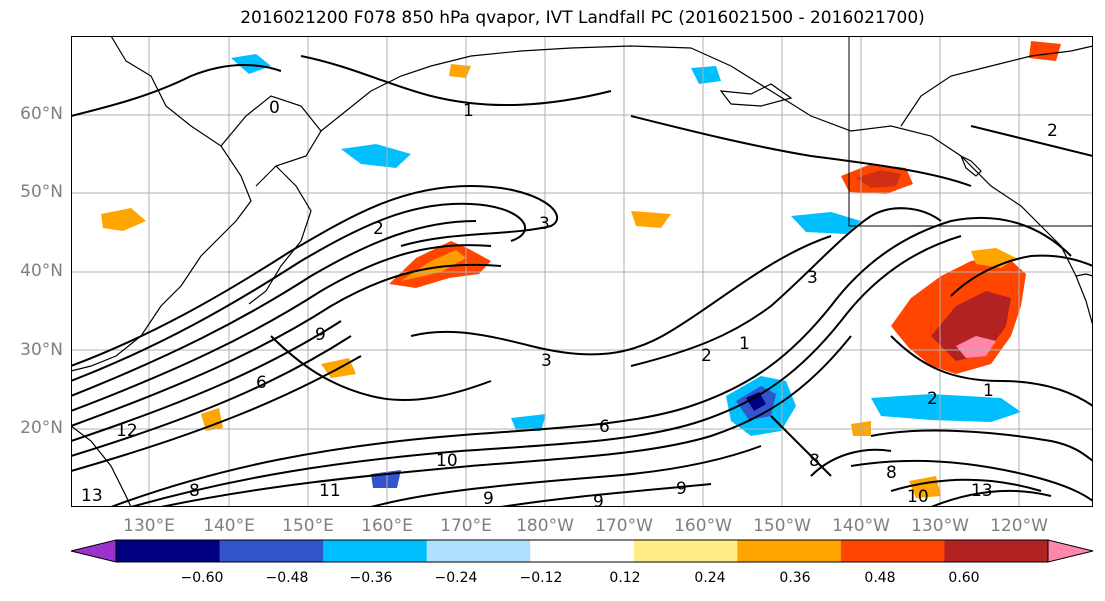  What do you see at coordinates (41, 350) in the screenshot?
I see `lat-label-30: 30°N` at bounding box center [41, 350].